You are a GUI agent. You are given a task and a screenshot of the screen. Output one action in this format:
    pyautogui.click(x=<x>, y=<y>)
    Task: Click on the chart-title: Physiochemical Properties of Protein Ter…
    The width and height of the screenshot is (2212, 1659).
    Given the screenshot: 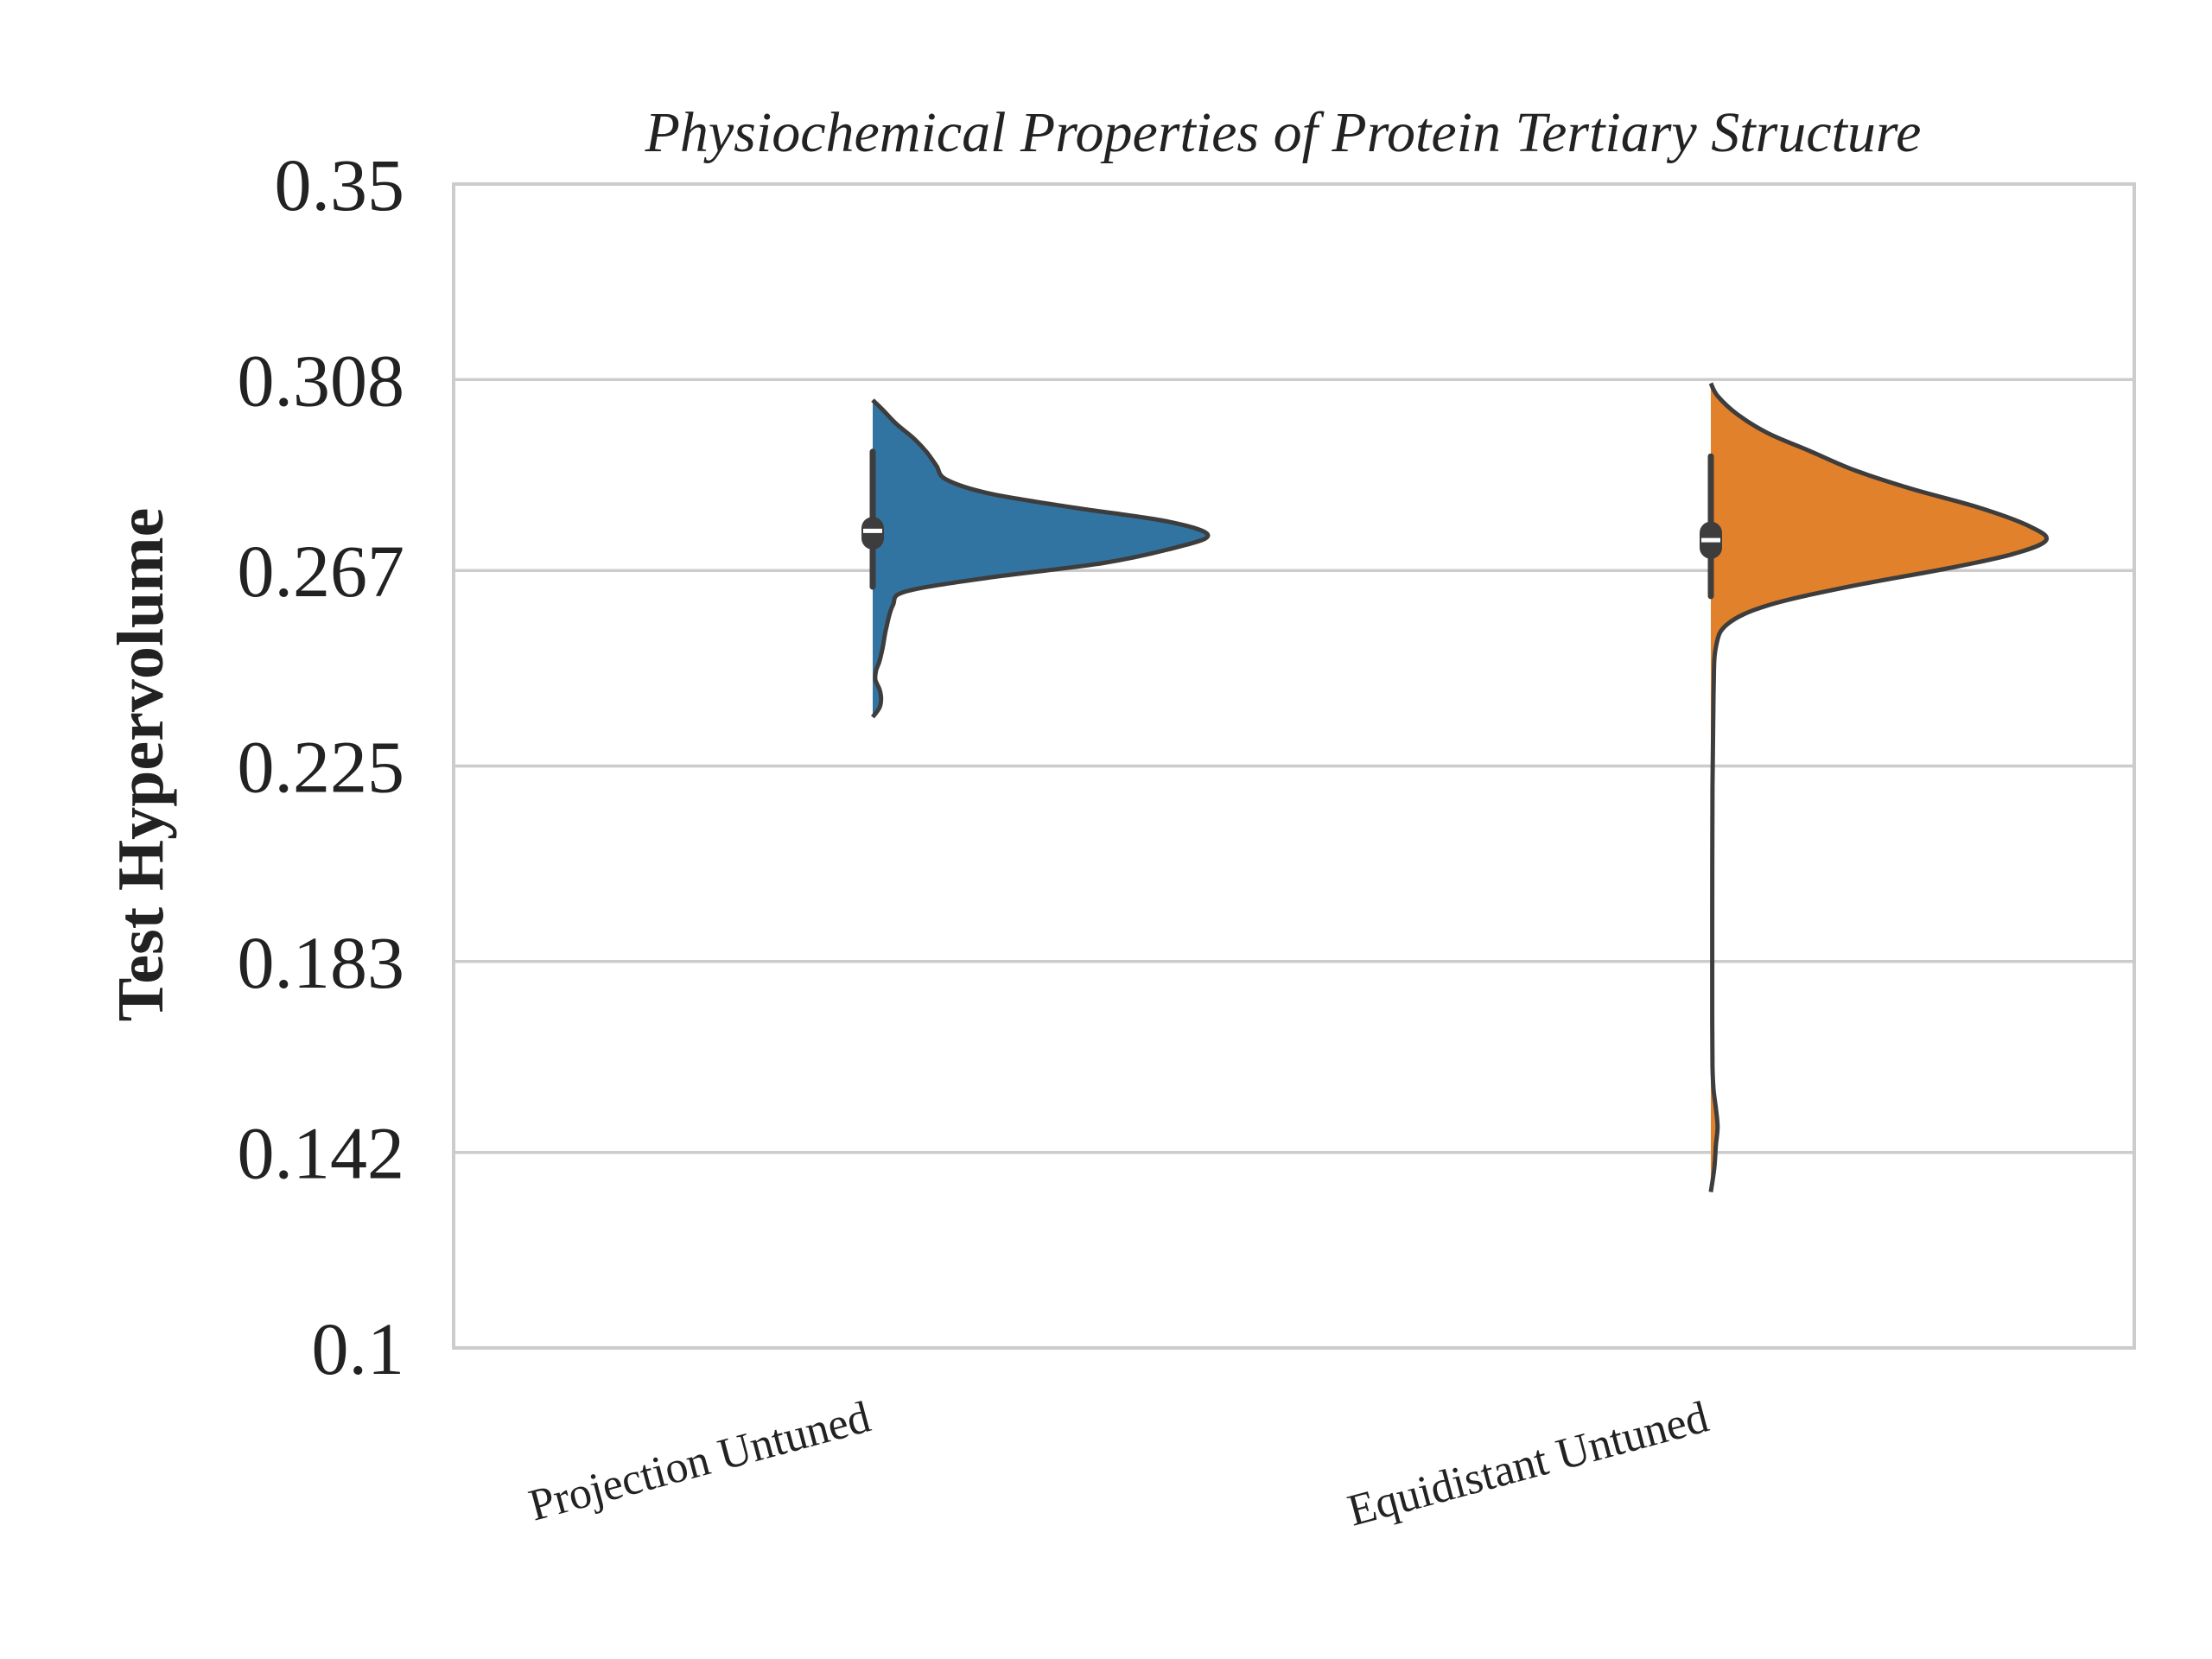 What is the action you would take?
    pyautogui.click(x=1283, y=132)
    